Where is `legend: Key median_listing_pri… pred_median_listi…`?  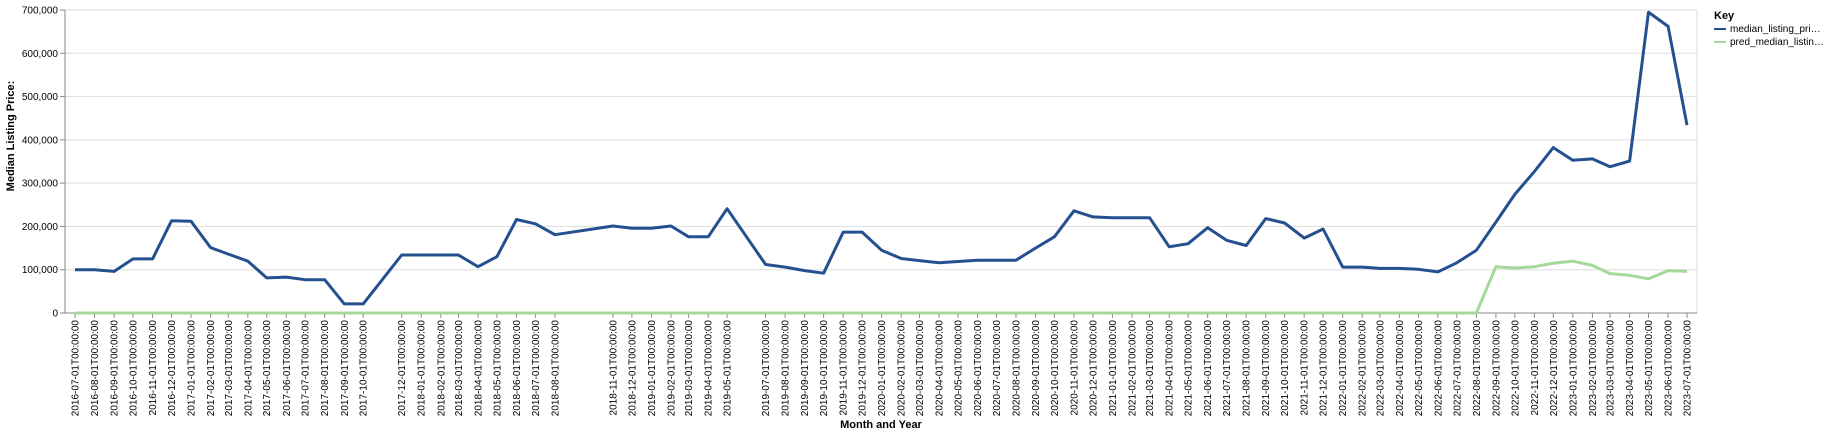
legend: Key median_listing_pri… pred_median_listi… is located at coordinates (1769, 29).